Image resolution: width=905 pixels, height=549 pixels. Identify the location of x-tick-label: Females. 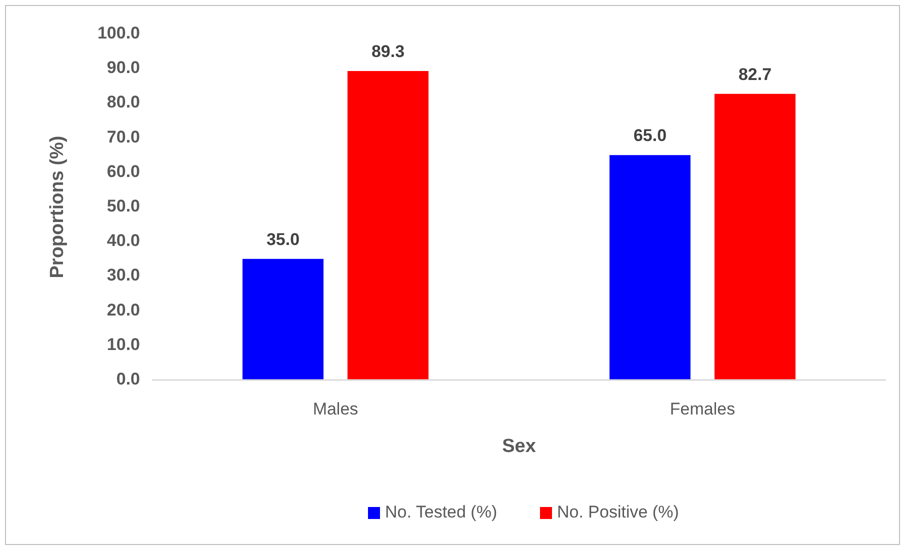
(703, 408).